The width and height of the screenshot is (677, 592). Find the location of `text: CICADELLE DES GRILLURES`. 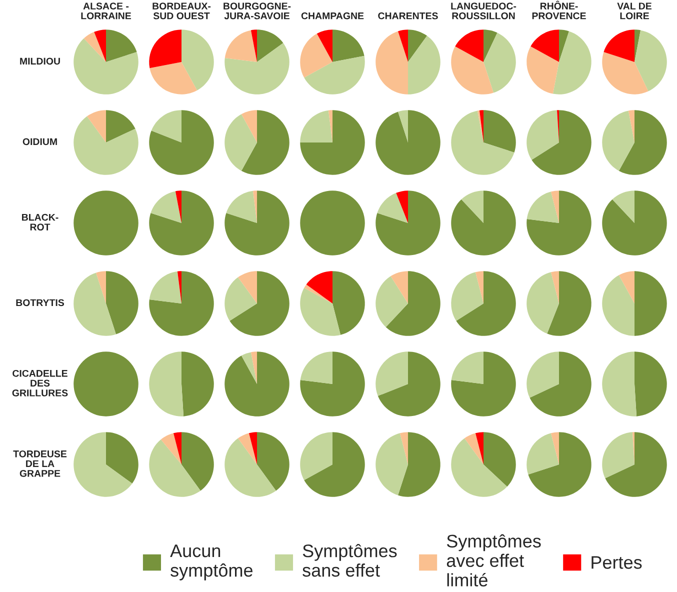

text: CICADELLE DES GRILLURES is located at coordinates (40, 383).